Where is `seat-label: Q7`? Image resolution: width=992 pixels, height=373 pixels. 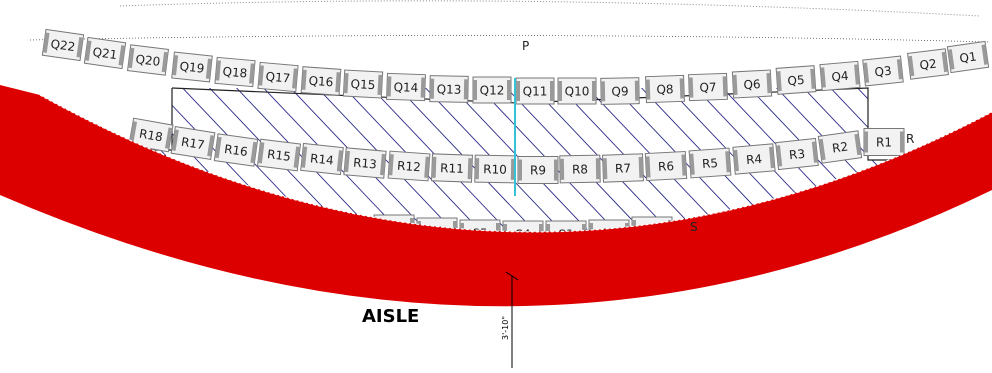 seat-label: Q7 is located at coordinates (708, 87).